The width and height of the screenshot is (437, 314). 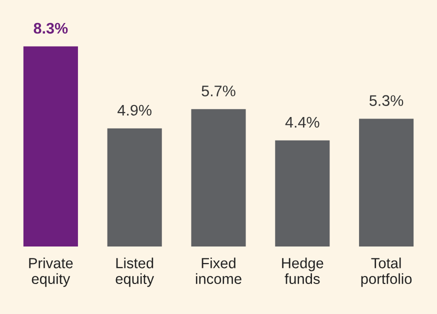 I want to click on data-label: 5.3%, so click(x=387, y=100).